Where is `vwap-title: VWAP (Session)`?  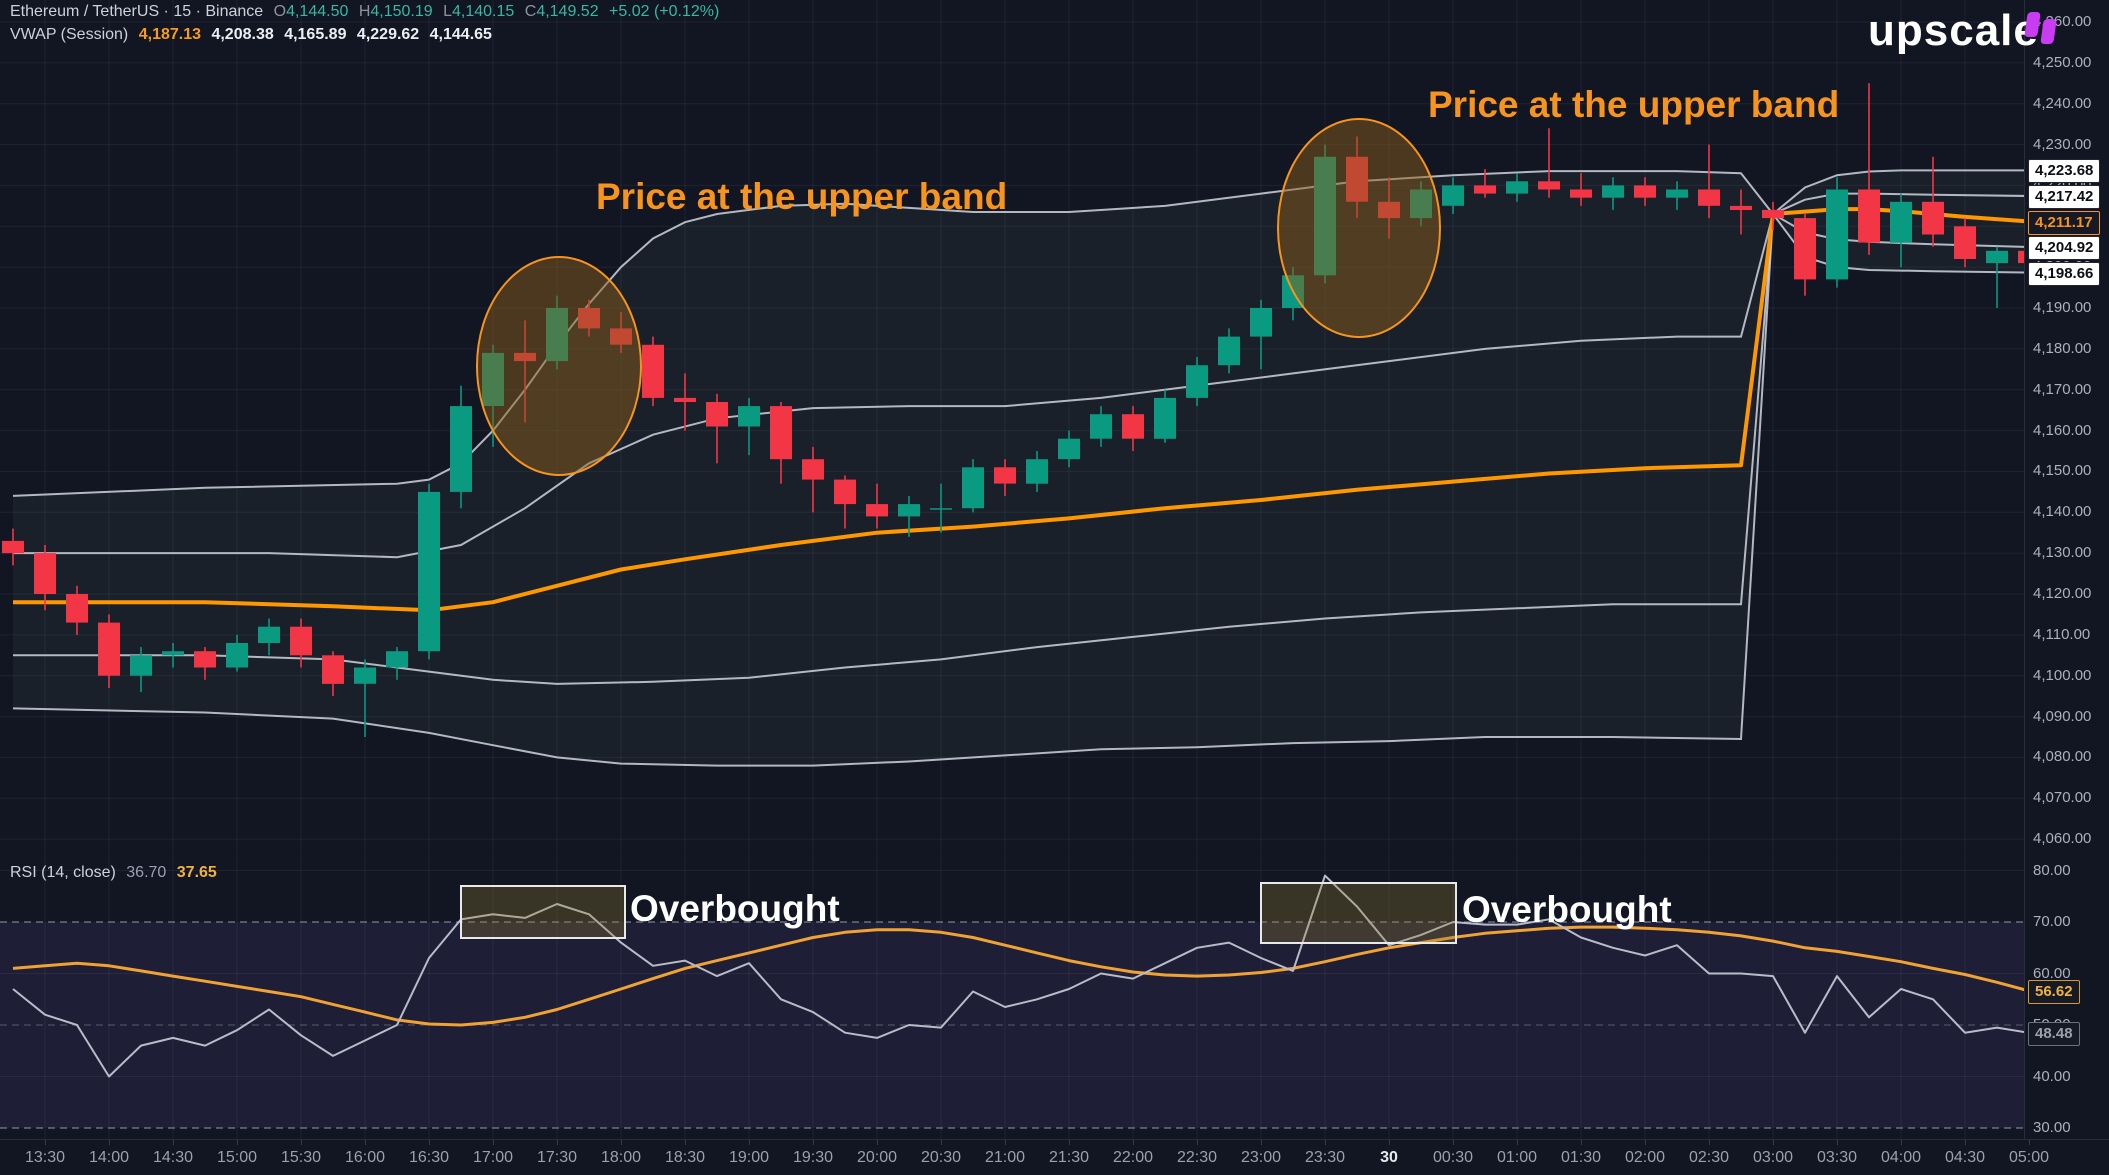 vwap-title: VWAP (Session) is located at coordinates (69, 34).